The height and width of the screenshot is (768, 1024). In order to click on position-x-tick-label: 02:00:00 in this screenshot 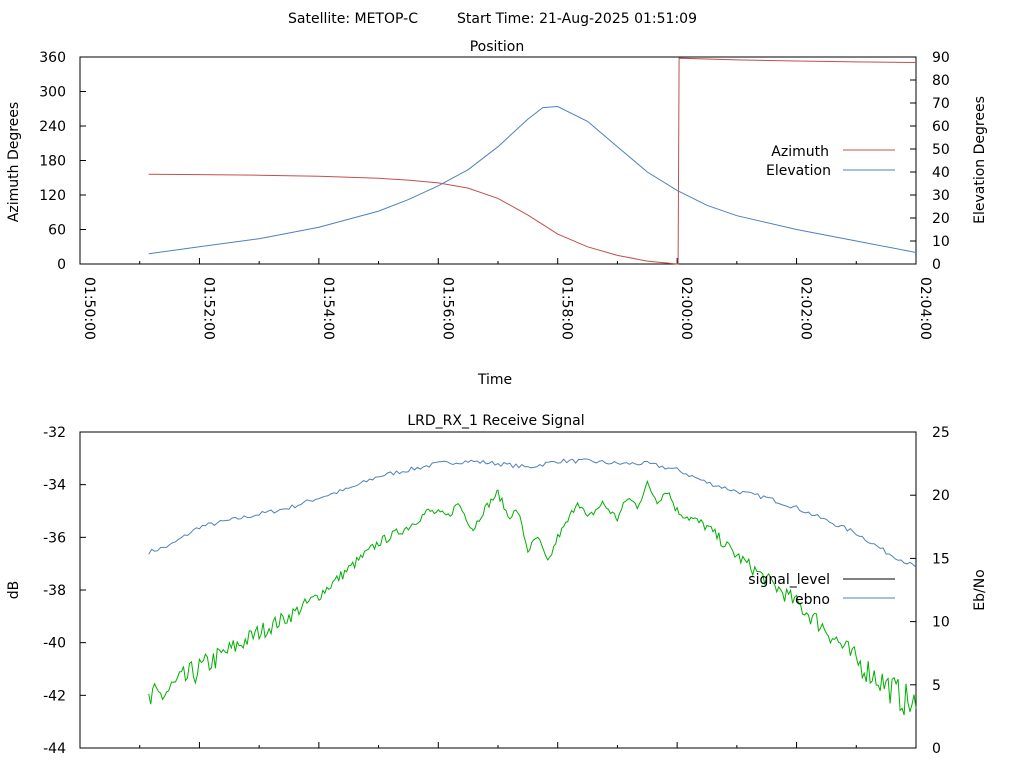, I will do `click(686, 308)`.